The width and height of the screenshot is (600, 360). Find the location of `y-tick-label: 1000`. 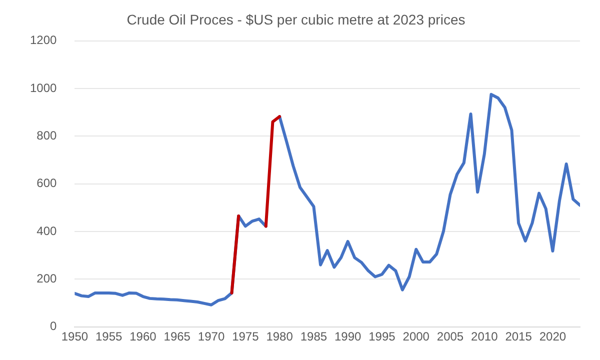

y-tick-label: 1000 is located at coordinates (44, 87).